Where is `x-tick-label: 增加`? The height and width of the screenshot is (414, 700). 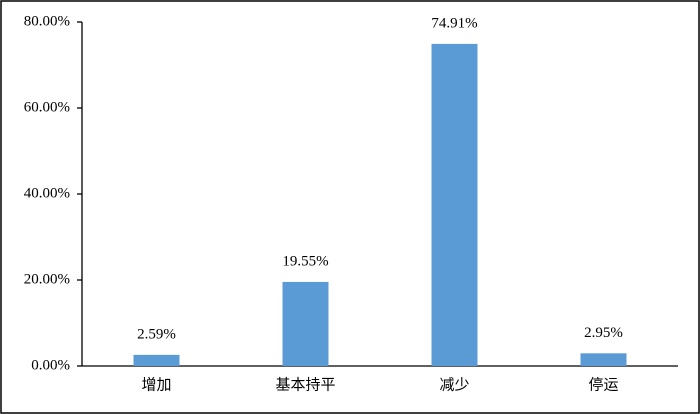 x-tick-label: 增加 is located at coordinates (156, 384).